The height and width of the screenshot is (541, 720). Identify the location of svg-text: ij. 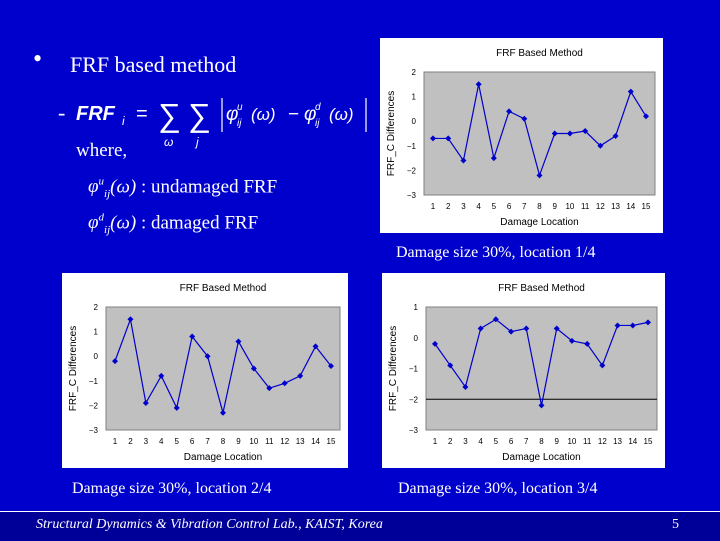
(317, 123).